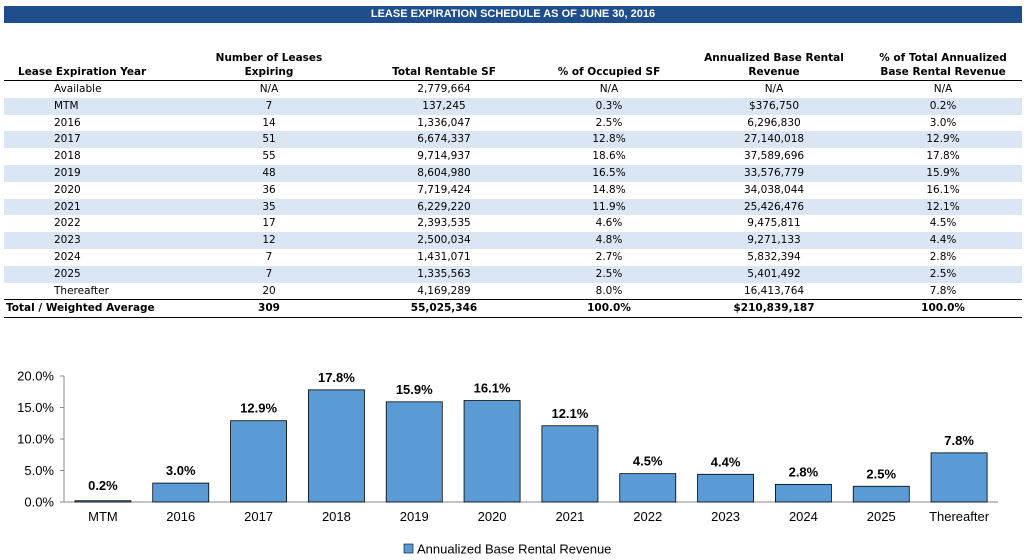 This screenshot has height=560, width=1028. What do you see at coordinates (35, 439) in the screenshot?
I see `y-tick-label: 10.0%` at bounding box center [35, 439].